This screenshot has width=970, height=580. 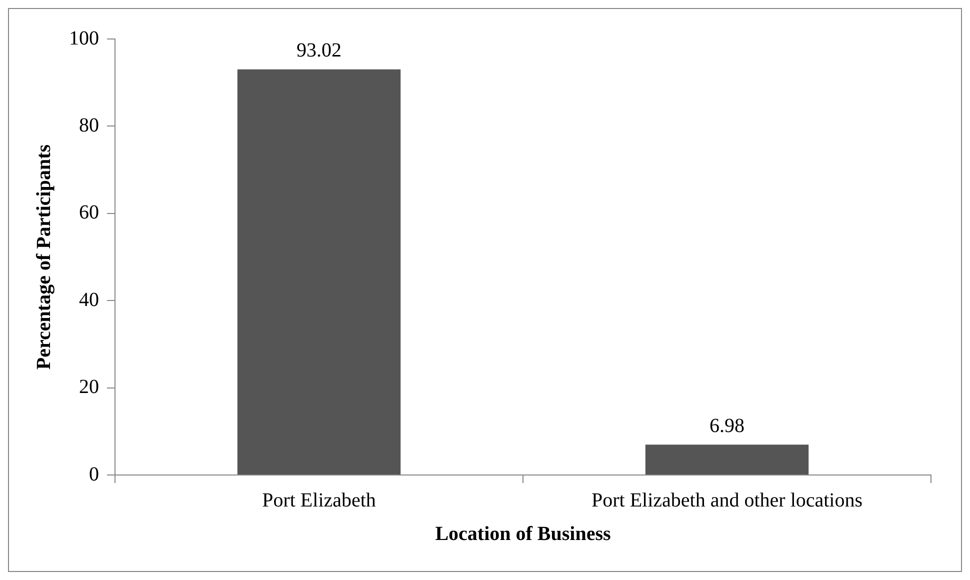 What do you see at coordinates (523, 534) in the screenshot?
I see `x-axis-title: Location of Business` at bounding box center [523, 534].